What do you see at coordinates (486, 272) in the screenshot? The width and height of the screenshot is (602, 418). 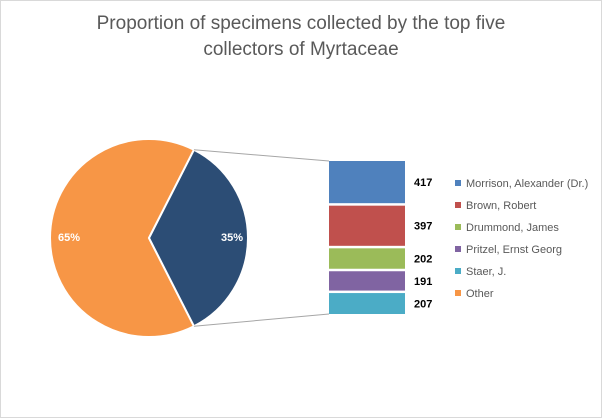 I see `legend-label: Staer, J.` at bounding box center [486, 272].